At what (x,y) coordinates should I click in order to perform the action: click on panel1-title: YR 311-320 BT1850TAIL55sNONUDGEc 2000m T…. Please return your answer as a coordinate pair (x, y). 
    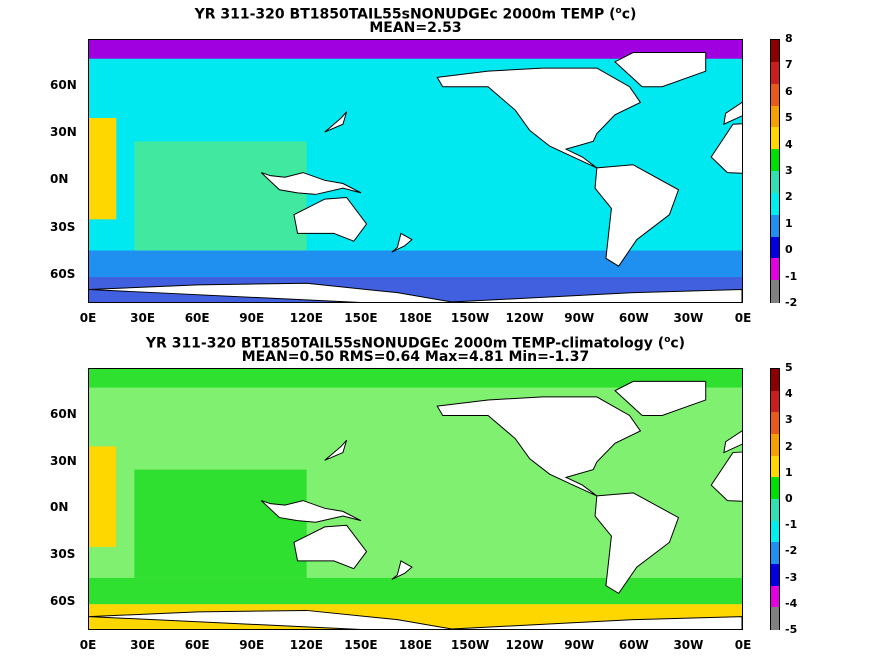
    Looking at the image, I should click on (415, 14).